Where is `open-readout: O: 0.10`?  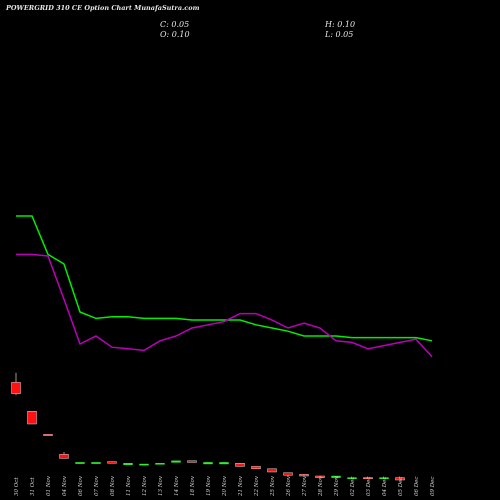
open-readout: O: 0.10 is located at coordinates (175, 34).